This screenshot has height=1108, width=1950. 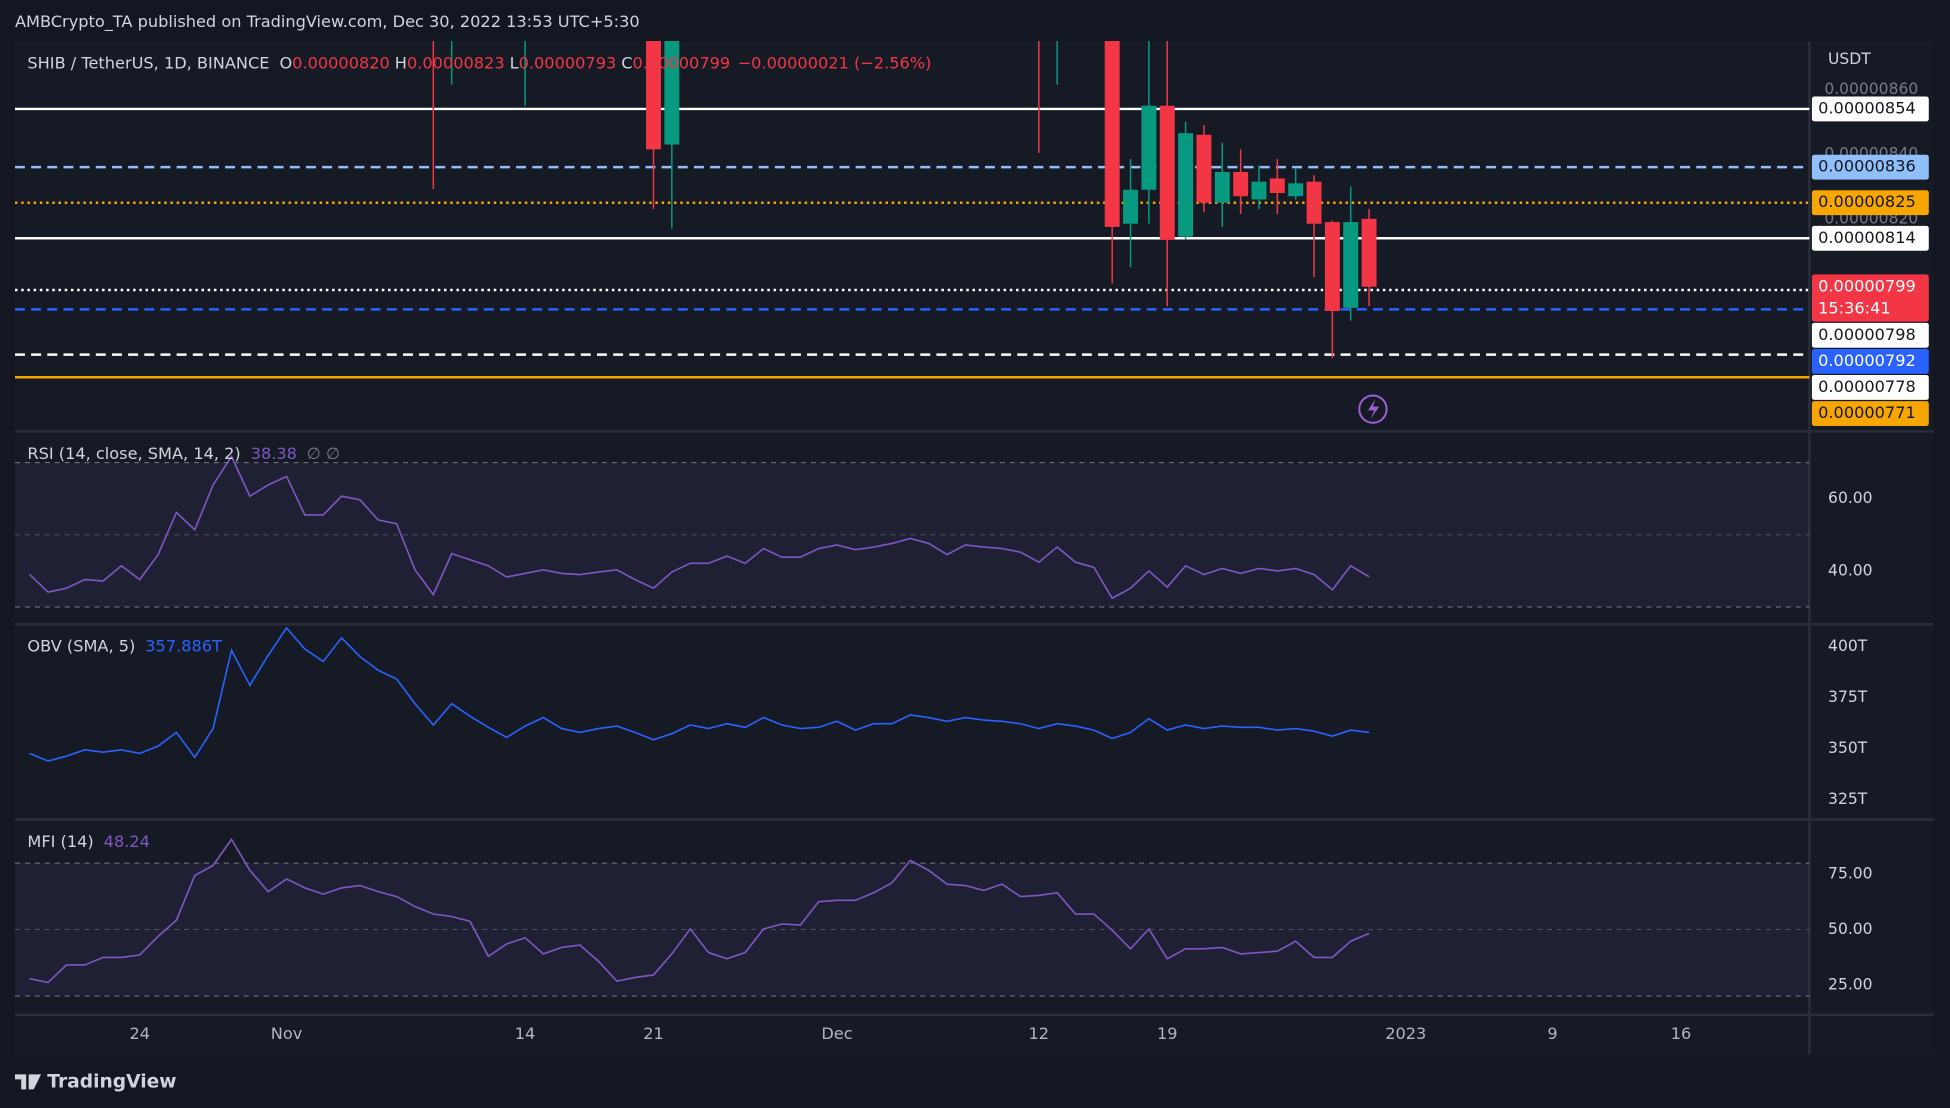 What do you see at coordinates (1867, 107) in the screenshot?
I see `price-tag-label: 0.00000854` at bounding box center [1867, 107].